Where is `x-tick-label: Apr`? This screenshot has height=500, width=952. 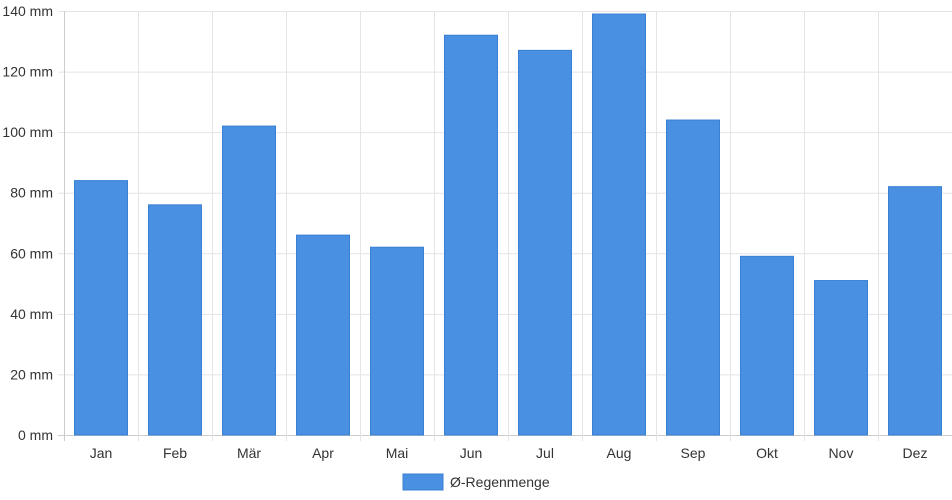
x-tick-label: Apr is located at coordinates (323, 453).